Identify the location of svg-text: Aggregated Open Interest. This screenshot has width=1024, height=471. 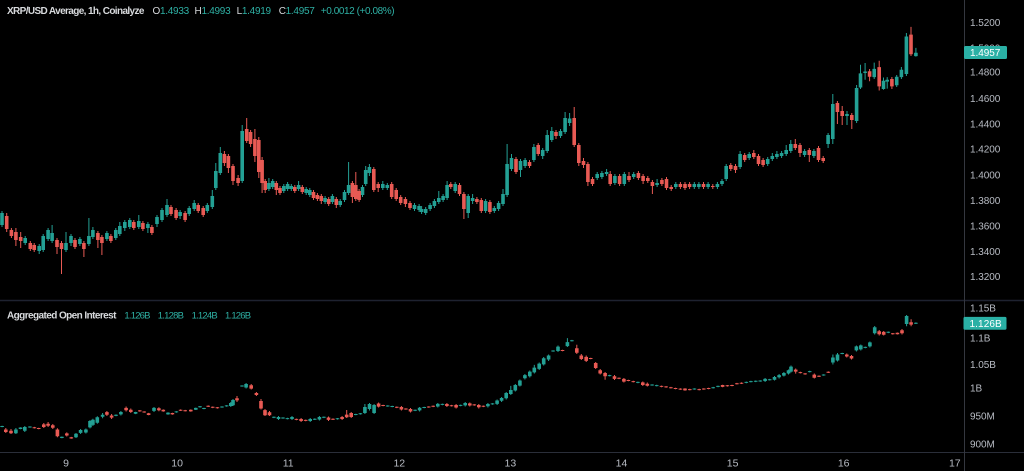
(62, 316).